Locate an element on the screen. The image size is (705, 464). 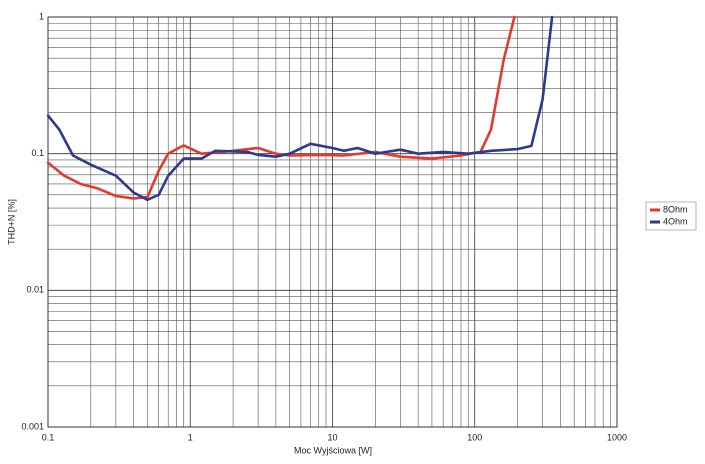
legend-label: 8Ohm is located at coordinates (675, 209).